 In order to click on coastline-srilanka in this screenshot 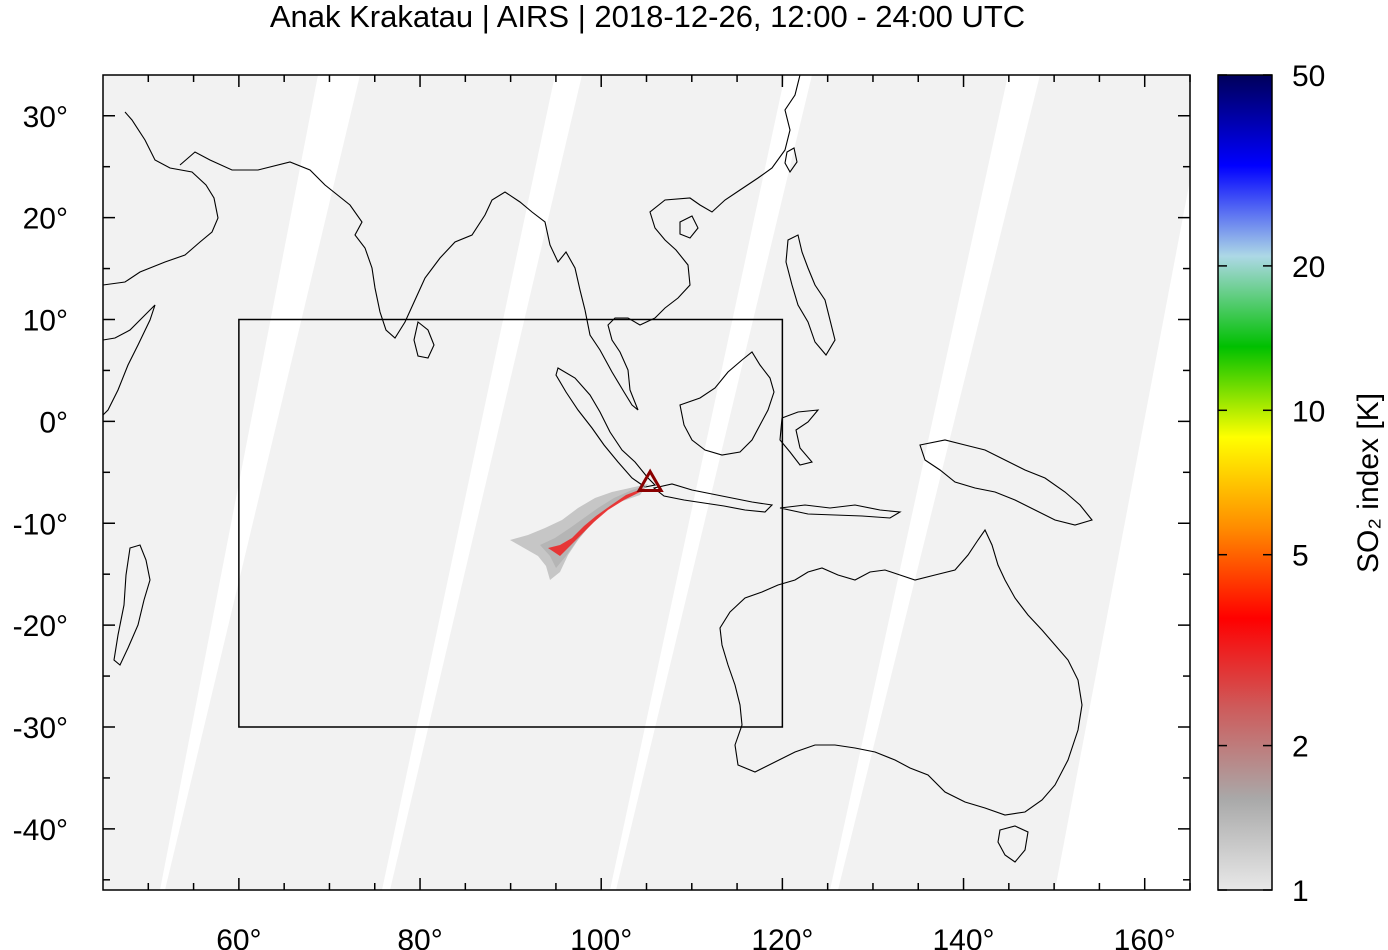, I will do `click(424, 340)`.